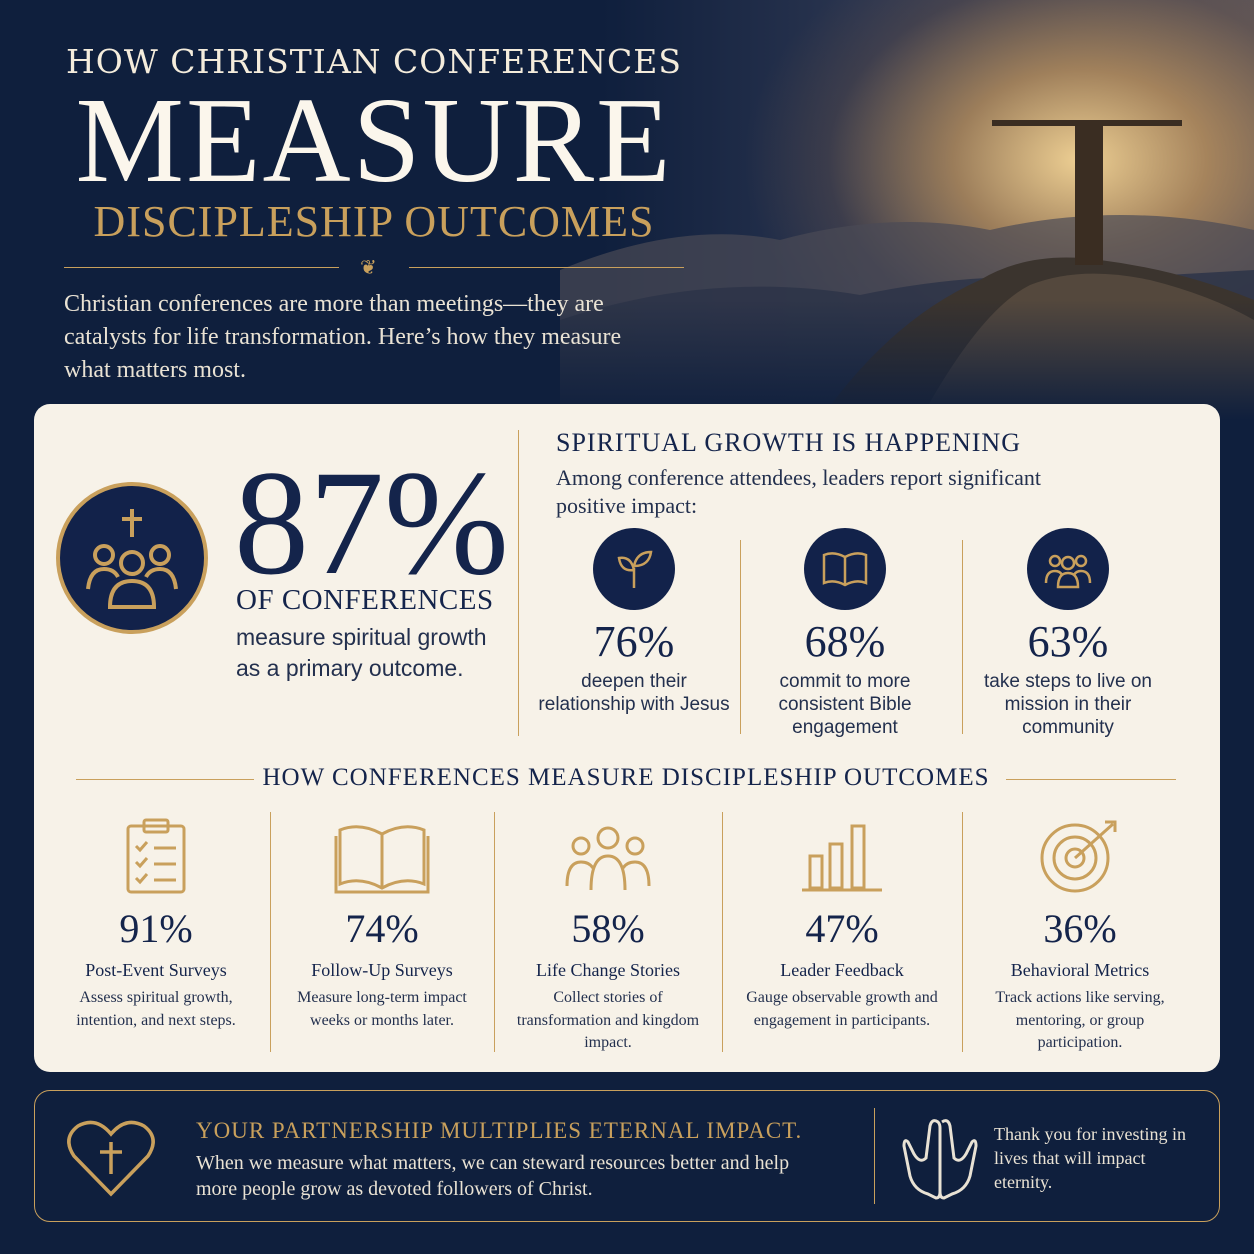 This screenshot has height=1254, width=1254. What do you see at coordinates (634, 569) in the screenshot?
I see `sprout-icon` at bounding box center [634, 569].